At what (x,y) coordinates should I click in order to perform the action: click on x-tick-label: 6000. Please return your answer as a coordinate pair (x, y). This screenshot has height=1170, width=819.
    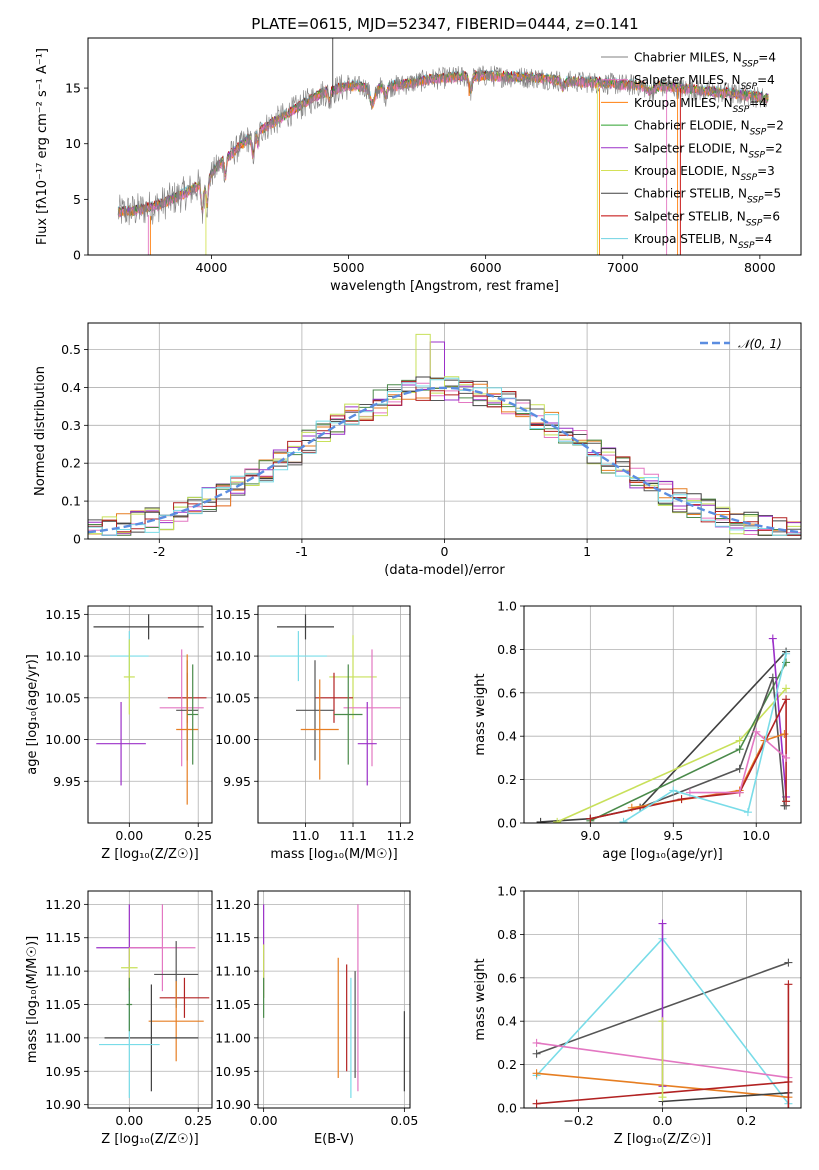
    Looking at the image, I should click on (486, 267).